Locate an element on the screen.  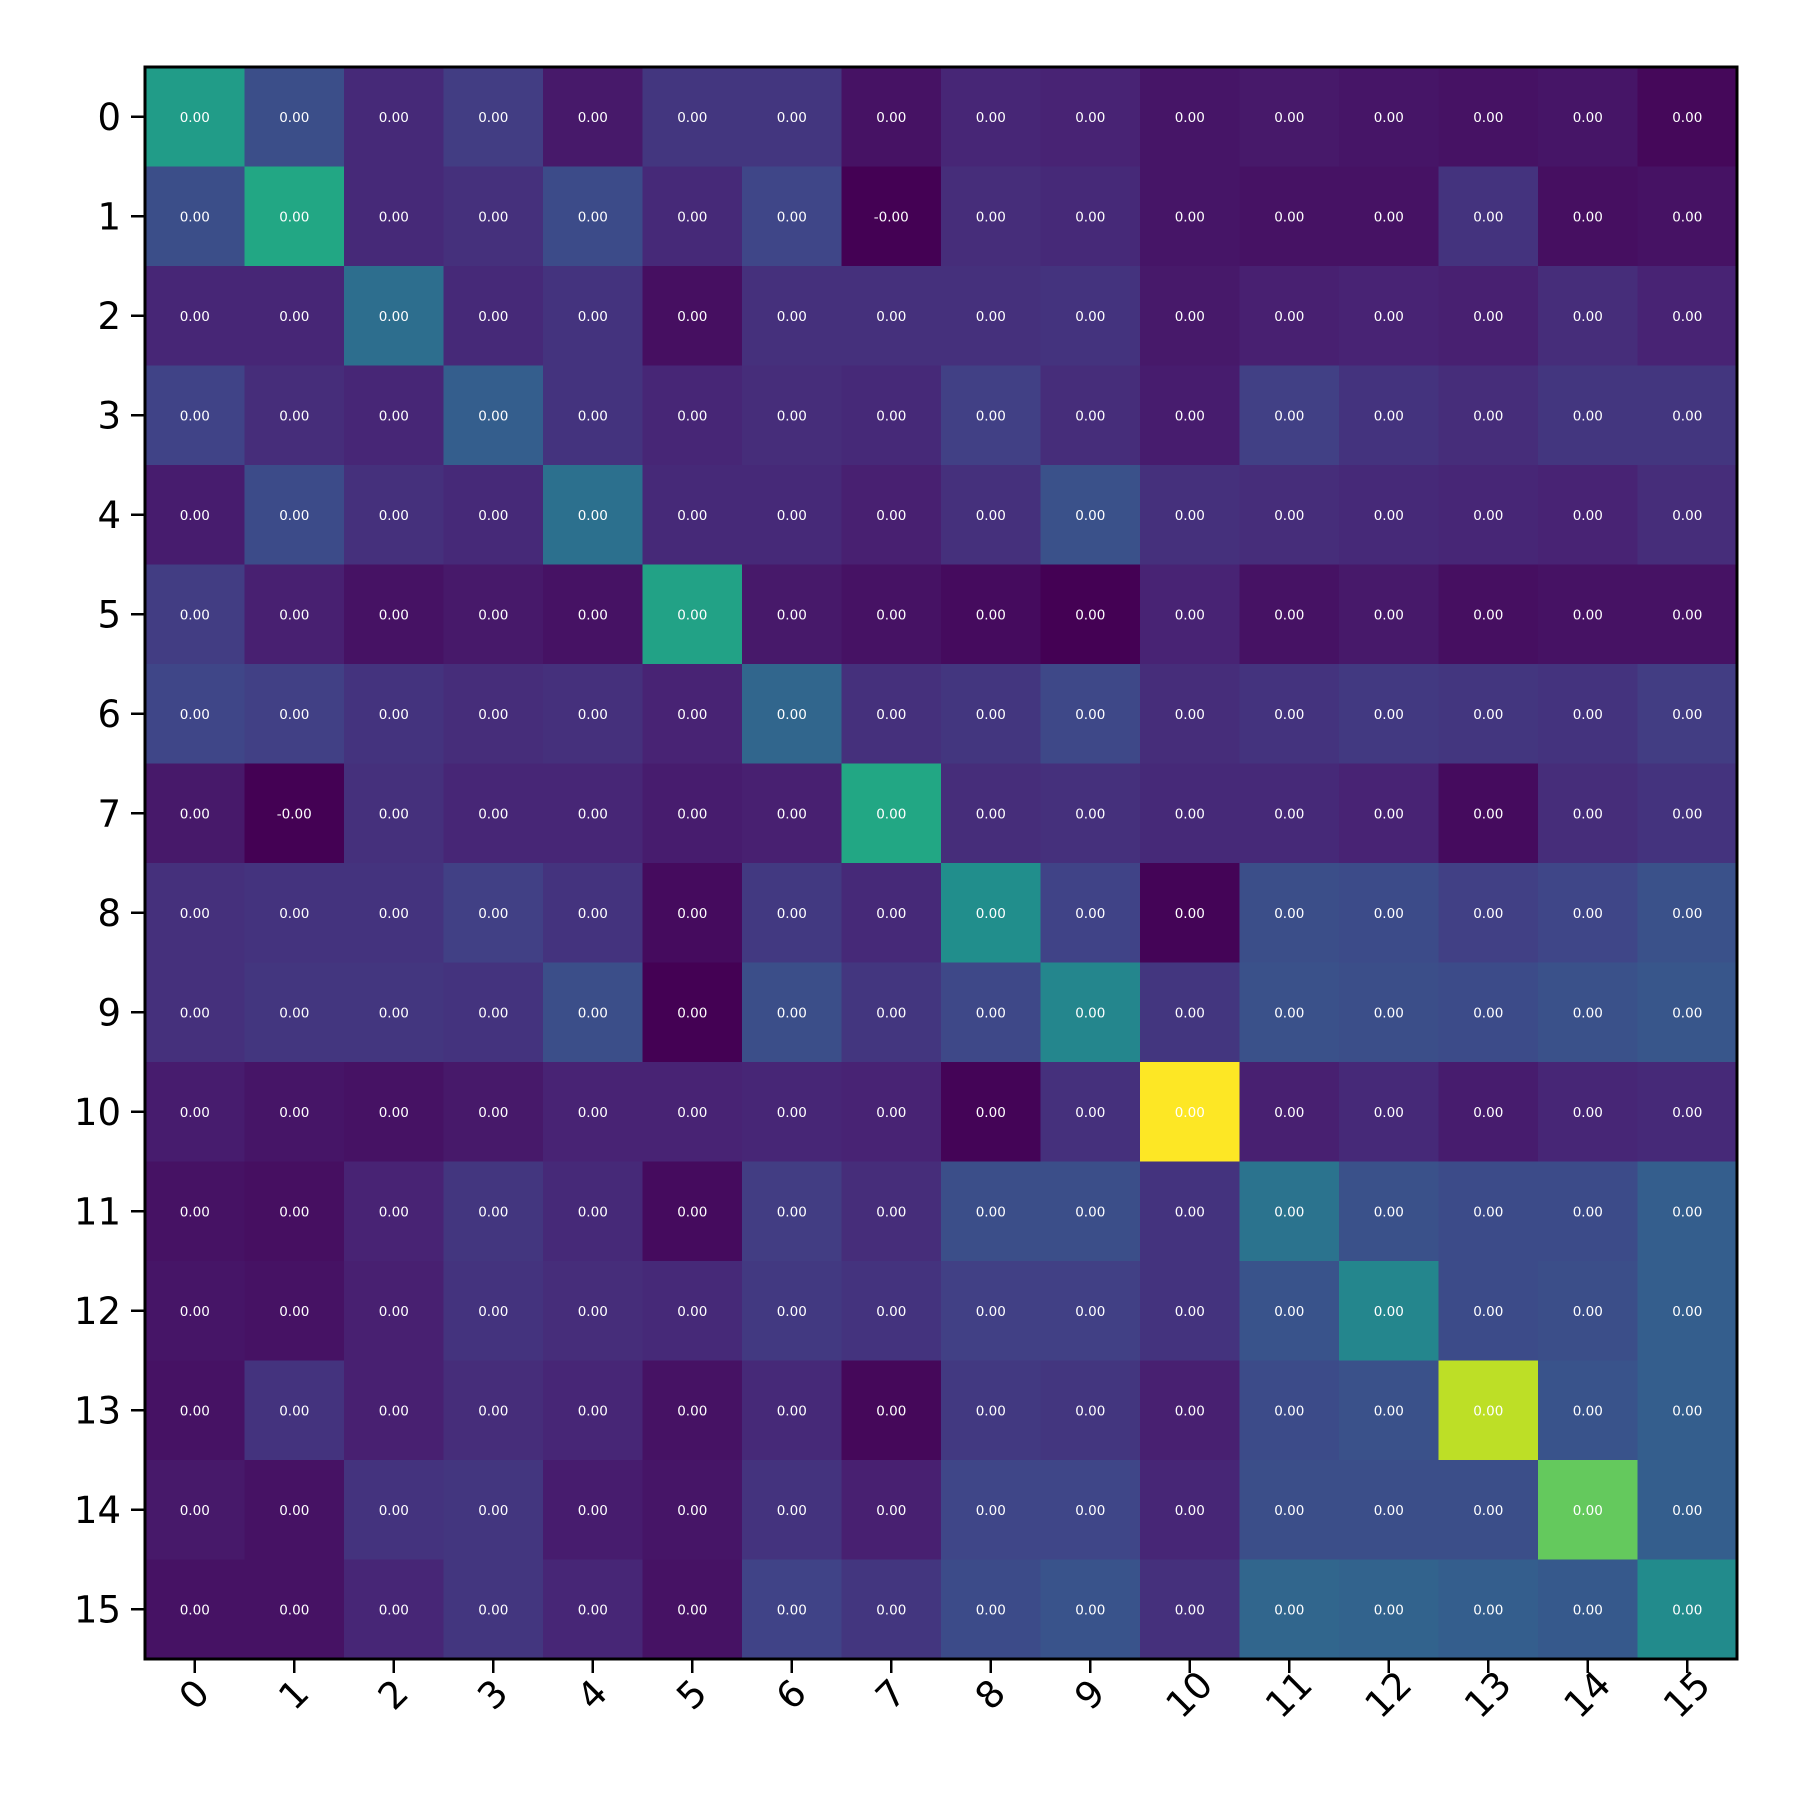
y-tick-label: 3 is located at coordinates (109, 415).